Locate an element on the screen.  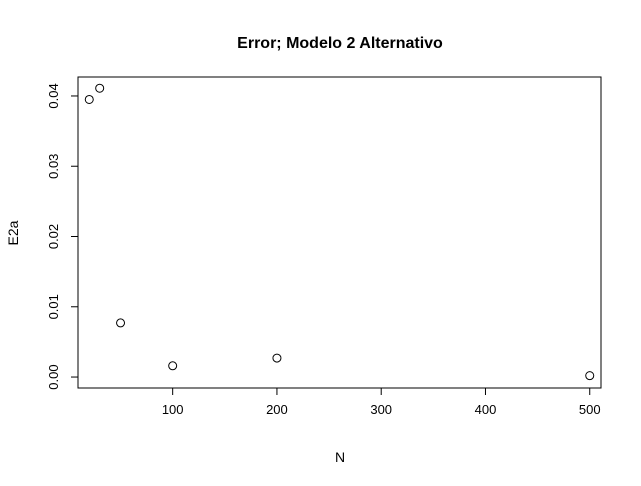
y-tick-label: 0.04 is located at coordinates (53, 95).